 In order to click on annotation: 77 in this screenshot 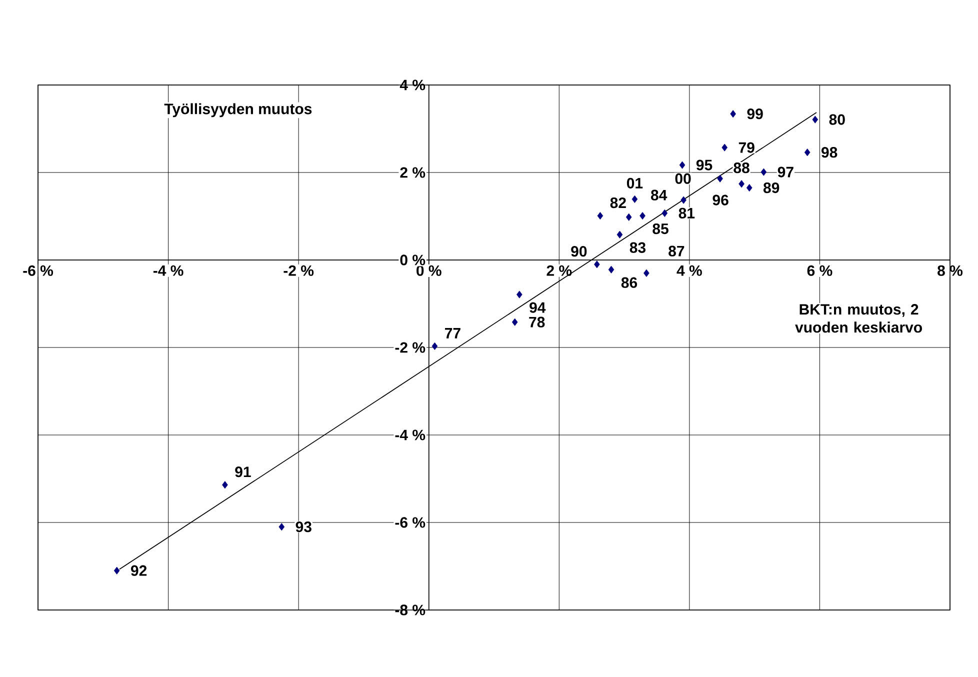, I will do `click(452, 333)`.